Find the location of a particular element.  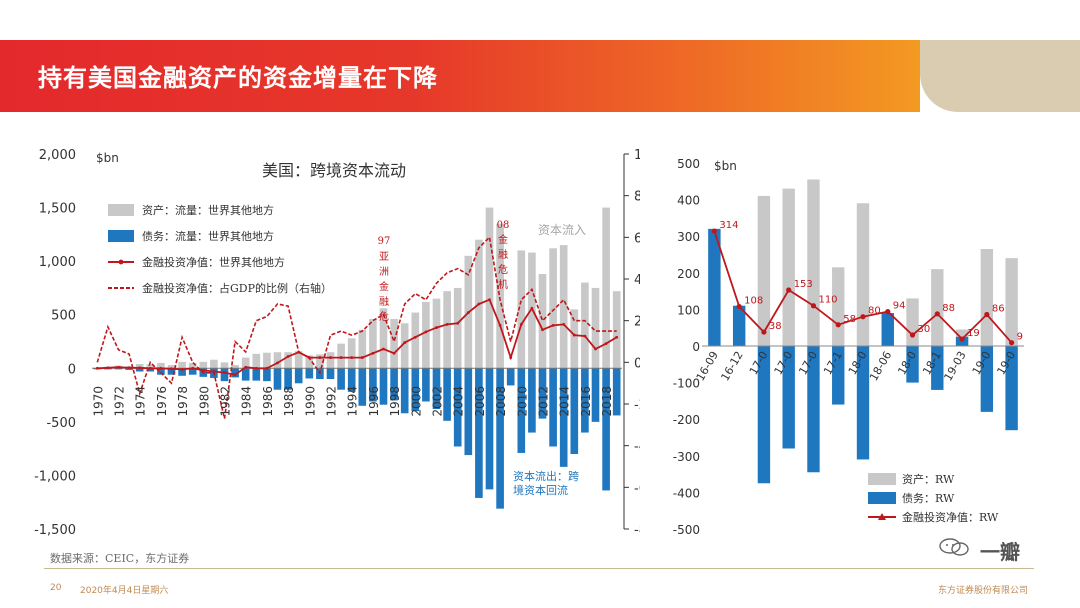

y2-tick-label: 4% is located at coordinates (637, 280).